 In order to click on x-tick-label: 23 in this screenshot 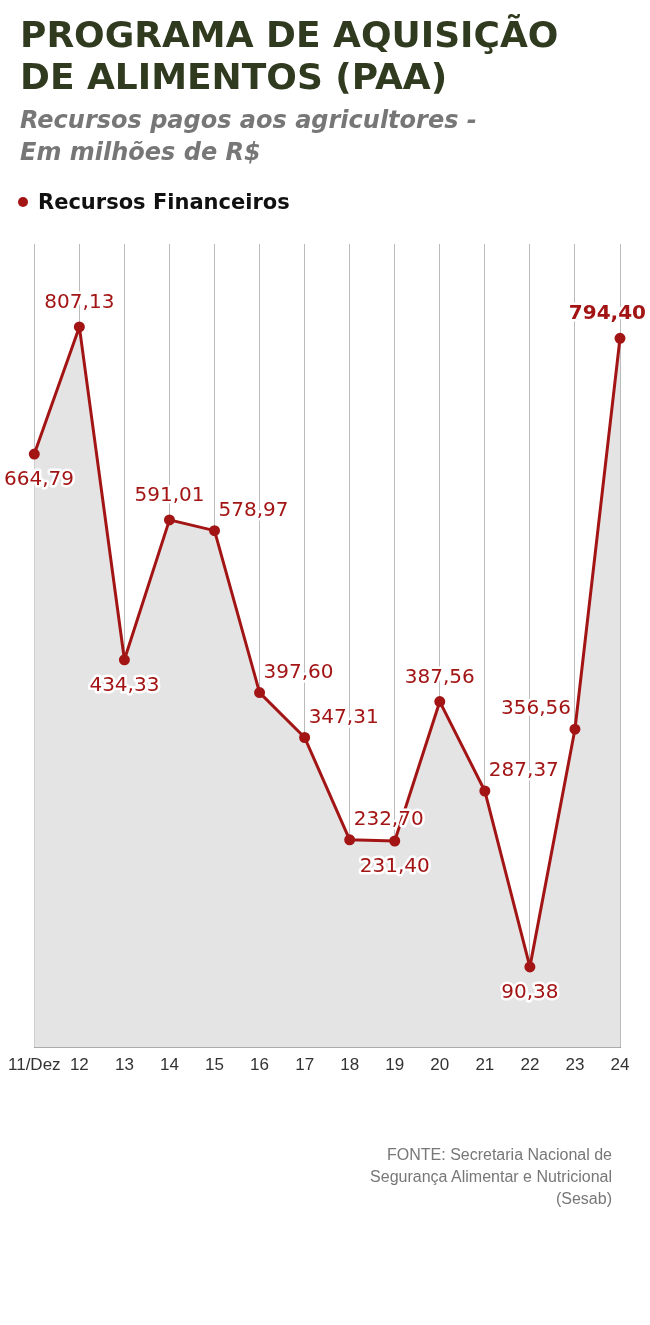, I will do `click(575, 1065)`.